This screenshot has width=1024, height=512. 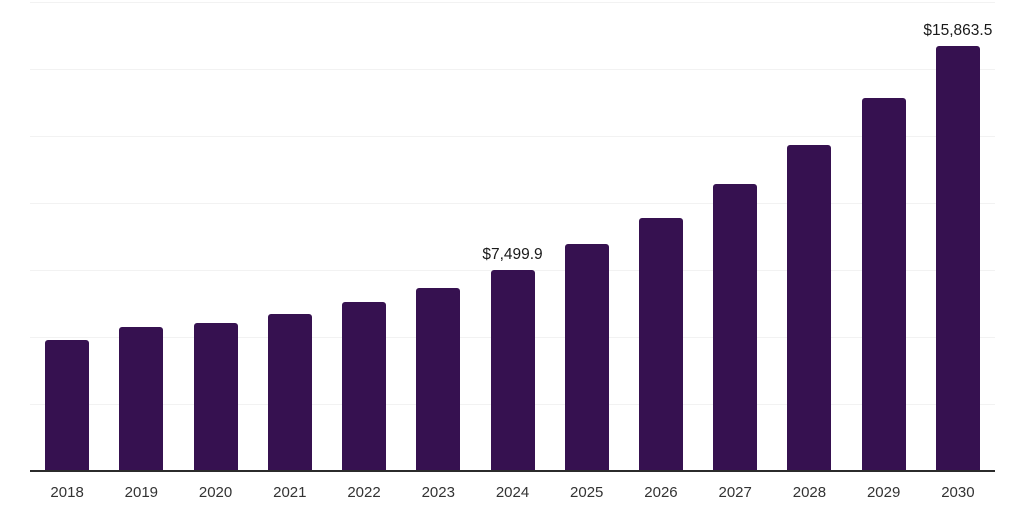 I want to click on x-tick-label-2020: 2020, so click(x=215, y=492).